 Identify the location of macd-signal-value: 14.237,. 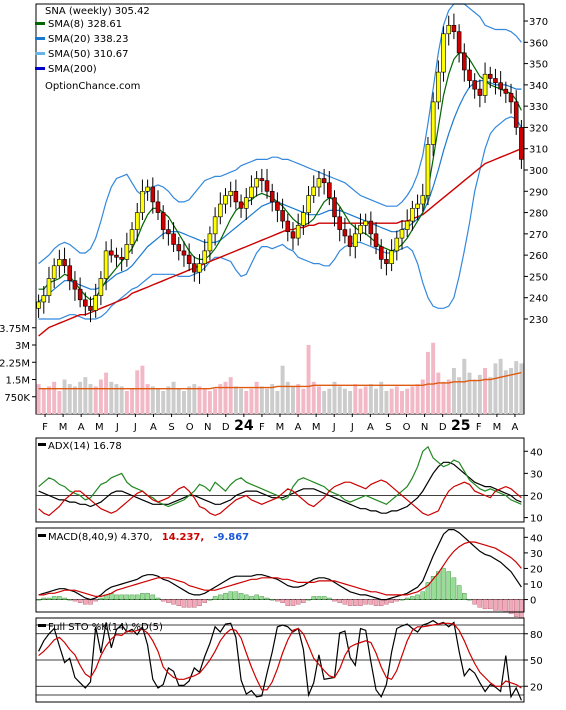
(183, 537).